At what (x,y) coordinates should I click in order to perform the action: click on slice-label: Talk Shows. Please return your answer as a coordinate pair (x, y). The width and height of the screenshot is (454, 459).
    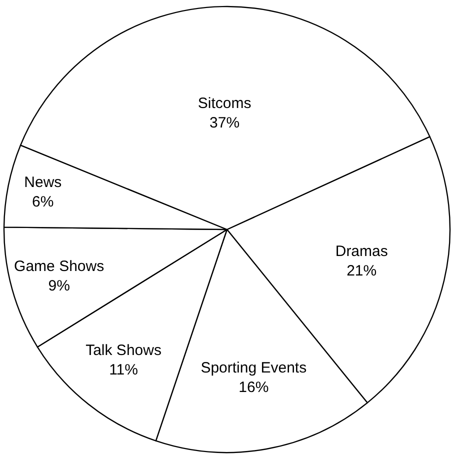
    Looking at the image, I should click on (124, 350).